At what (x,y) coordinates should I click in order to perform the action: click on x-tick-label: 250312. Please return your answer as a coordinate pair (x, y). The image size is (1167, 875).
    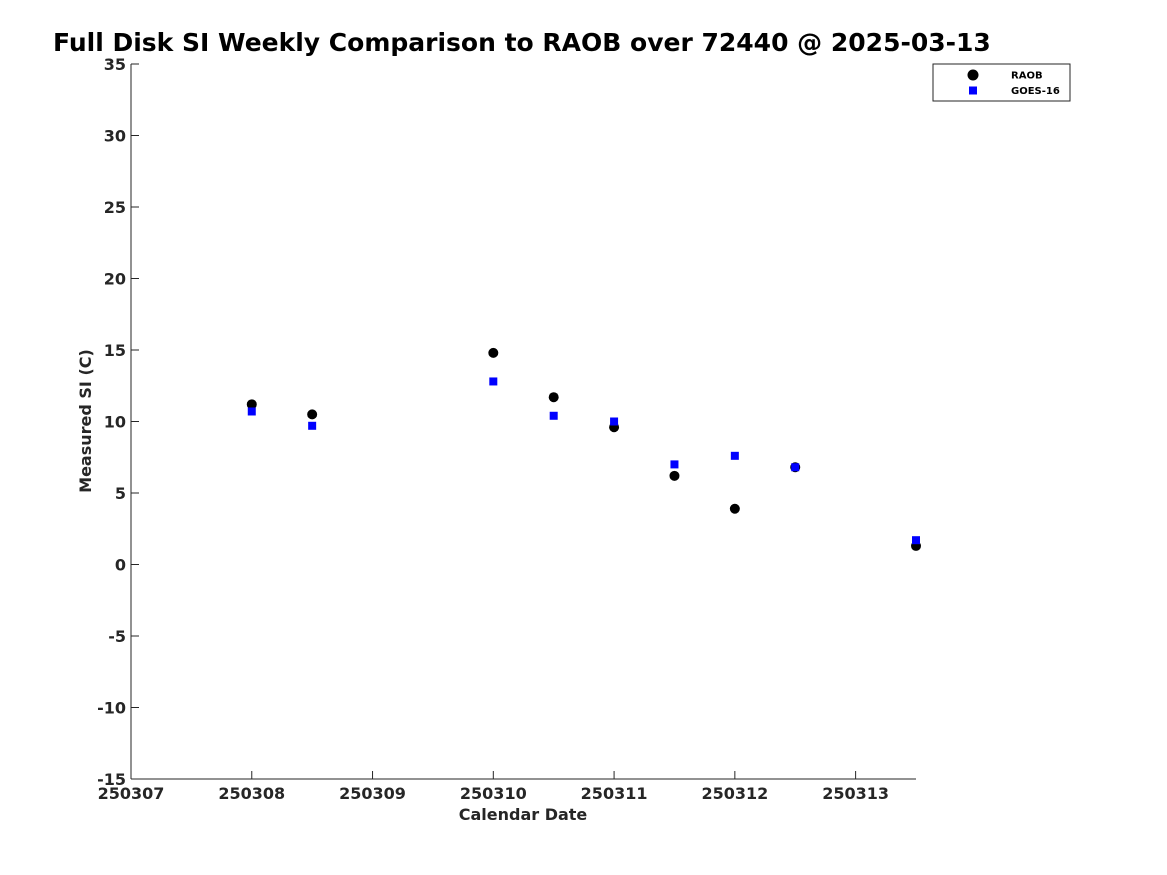
    Looking at the image, I should click on (734, 793).